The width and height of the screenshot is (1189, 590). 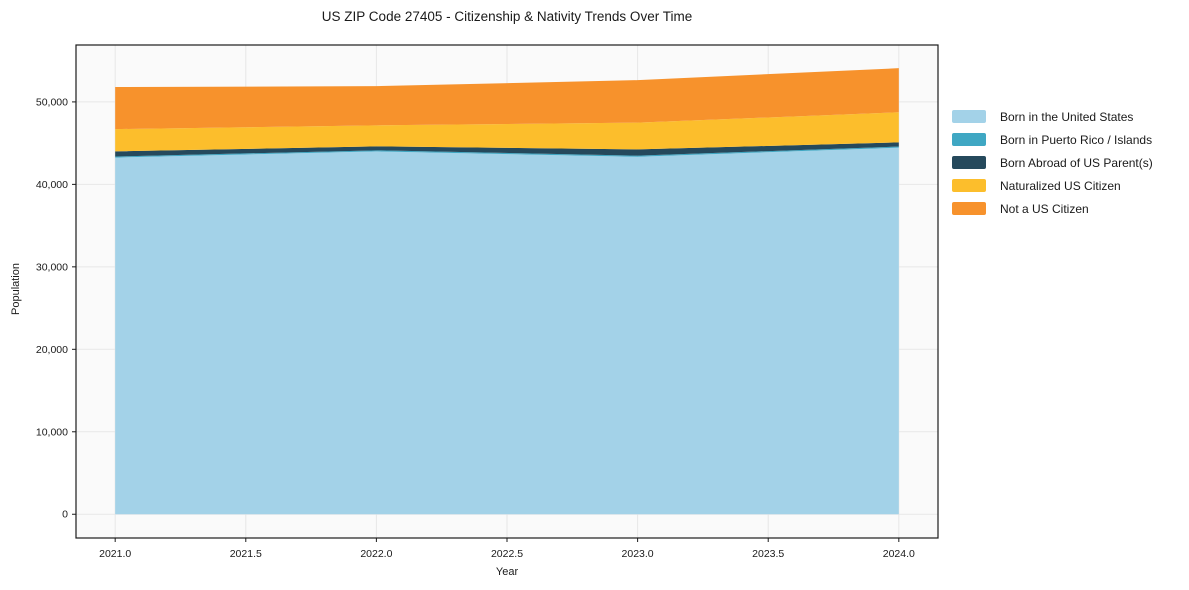 I want to click on x-tick-label: 2024.0, so click(x=899, y=554).